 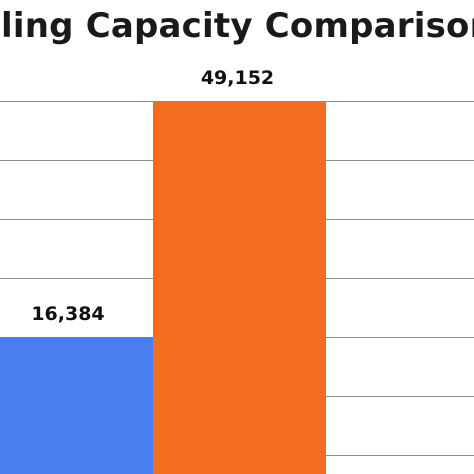 What do you see at coordinates (67, 314) in the screenshot?
I see `data-label-bar-1: 16,384` at bounding box center [67, 314].